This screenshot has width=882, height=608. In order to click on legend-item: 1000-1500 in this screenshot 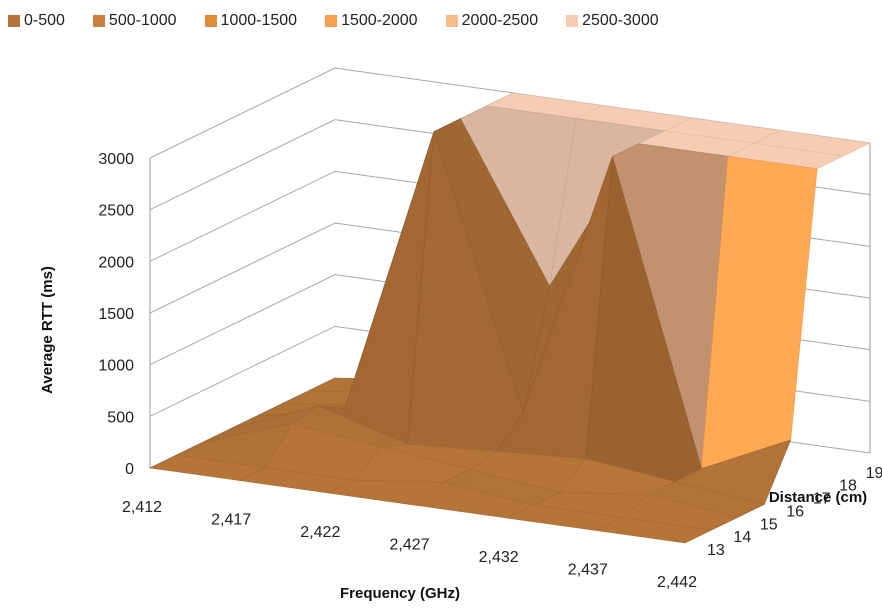, I will do `click(251, 21)`.